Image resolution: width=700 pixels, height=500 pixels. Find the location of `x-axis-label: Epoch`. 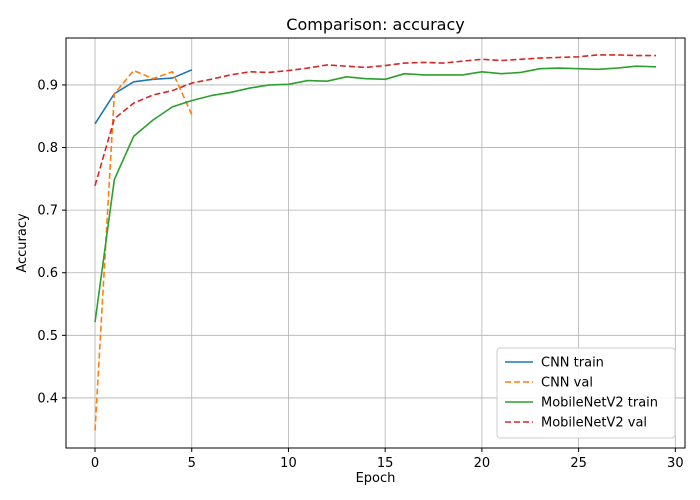

x-axis-label: Epoch is located at coordinates (376, 478).